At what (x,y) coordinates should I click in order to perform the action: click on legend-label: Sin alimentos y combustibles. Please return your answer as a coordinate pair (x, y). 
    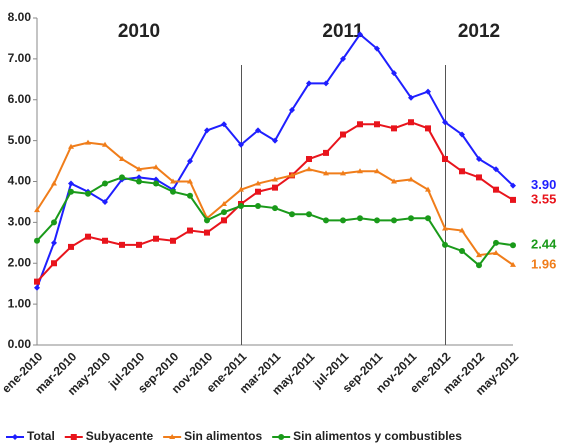
    Looking at the image, I should click on (377, 436).